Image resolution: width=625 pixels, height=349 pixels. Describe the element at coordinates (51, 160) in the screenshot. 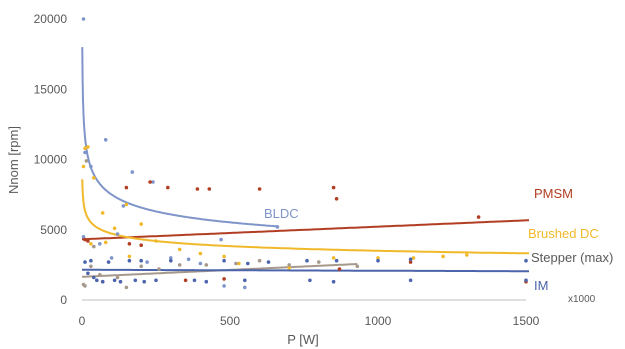

I see `y-tick-label: 10000` at that location.